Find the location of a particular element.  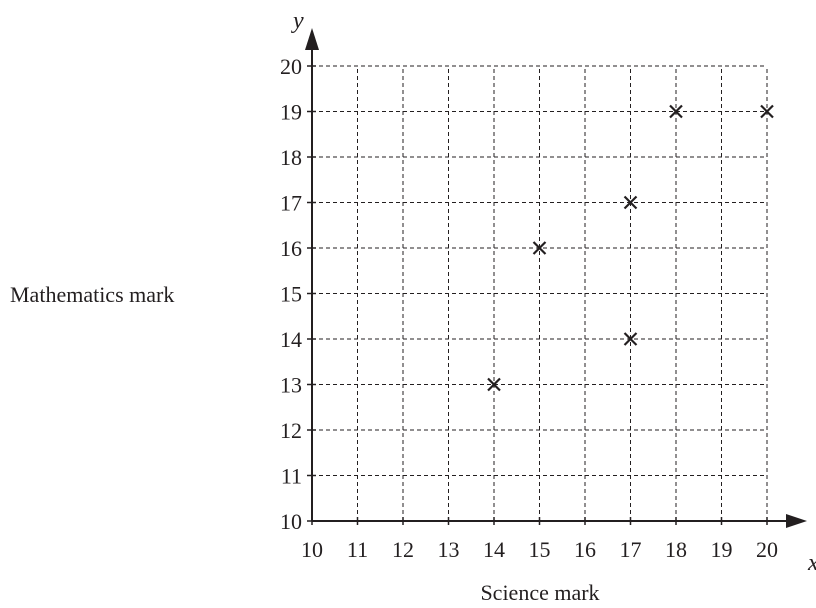

x-tick-label: 16 is located at coordinates (585, 549).